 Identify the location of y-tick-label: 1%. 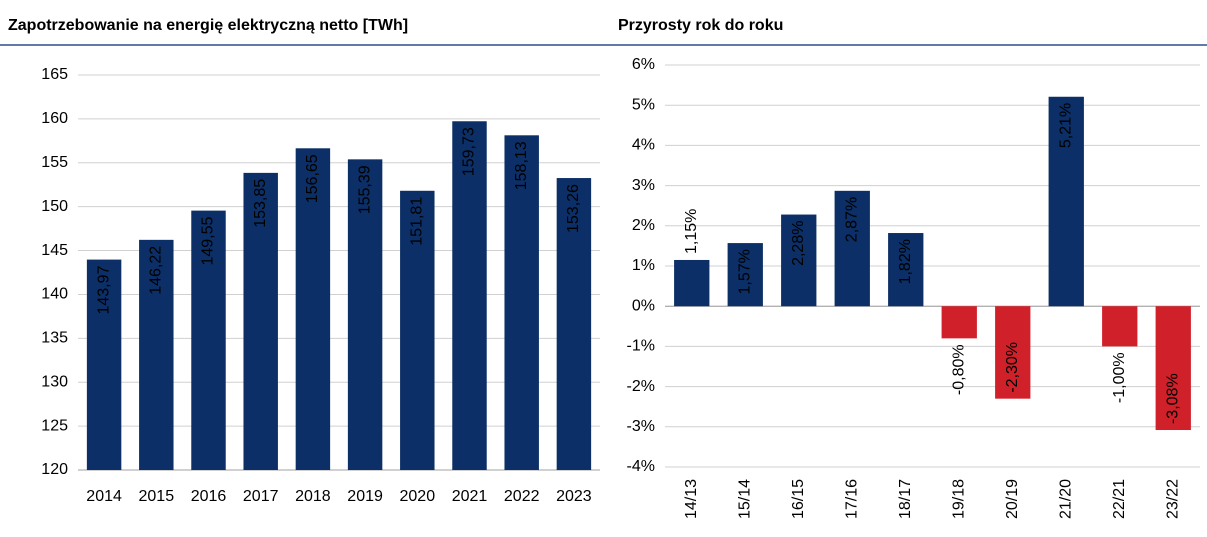
(643, 265).